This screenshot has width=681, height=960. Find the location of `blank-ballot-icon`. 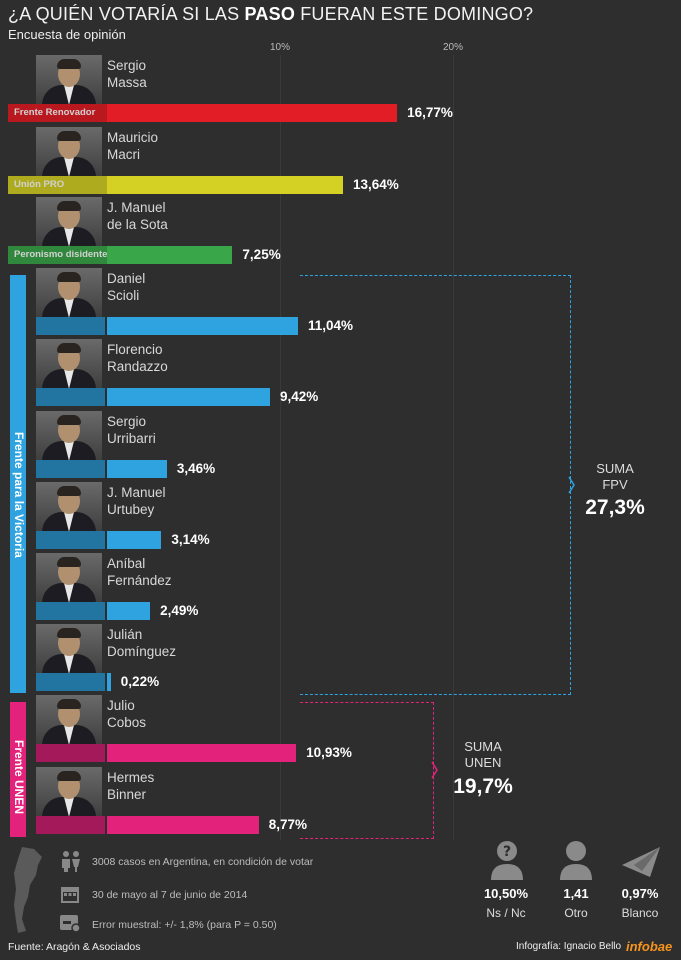

blank-ballot-icon is located at coordinates (641, 862).